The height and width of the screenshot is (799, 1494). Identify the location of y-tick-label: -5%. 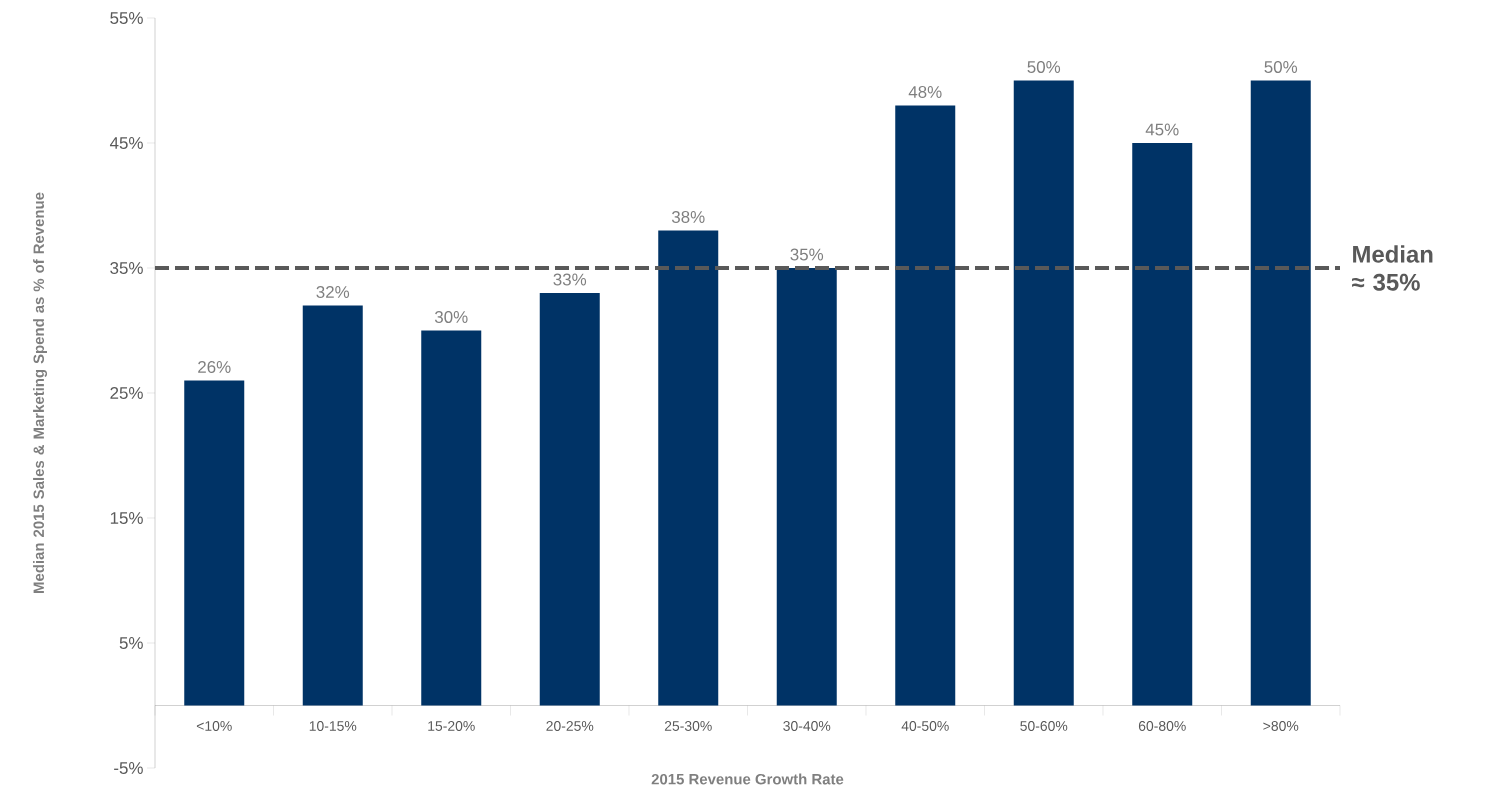
(128, 768).